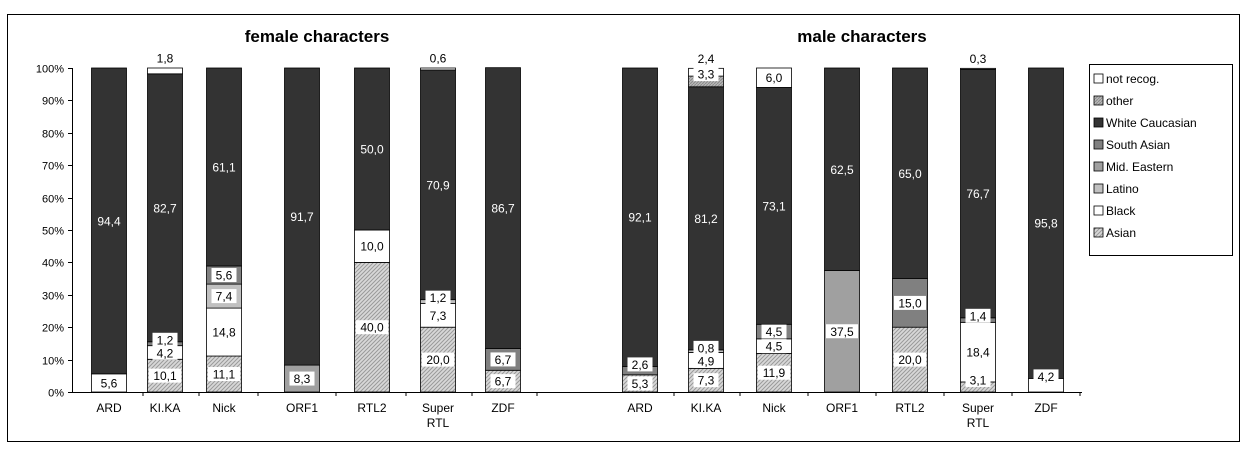  Describe the element at coordinates (861, 36) in the screenshot. I see `panel-title: male characters` at that location.